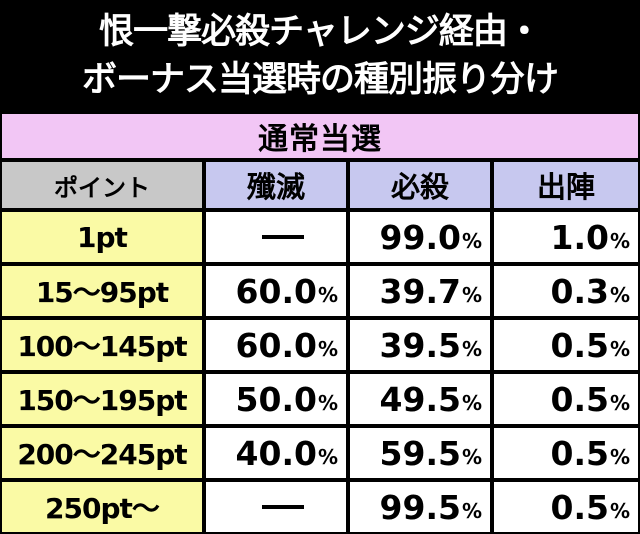  I want to click on row-point-label: 100〜145pt, so click(102, 345).